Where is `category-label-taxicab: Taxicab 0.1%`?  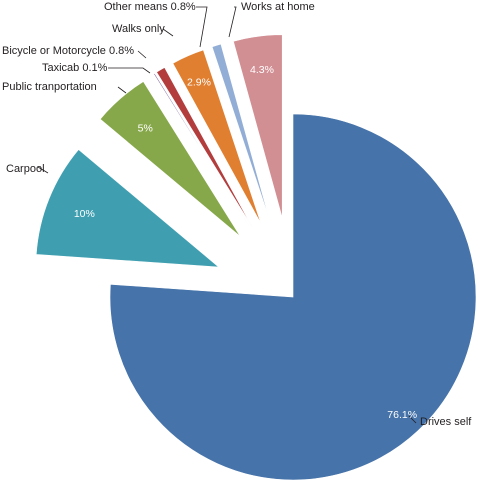 category-label-taxicab: Taxicab 0.1% is located at coordinates (75, 68).